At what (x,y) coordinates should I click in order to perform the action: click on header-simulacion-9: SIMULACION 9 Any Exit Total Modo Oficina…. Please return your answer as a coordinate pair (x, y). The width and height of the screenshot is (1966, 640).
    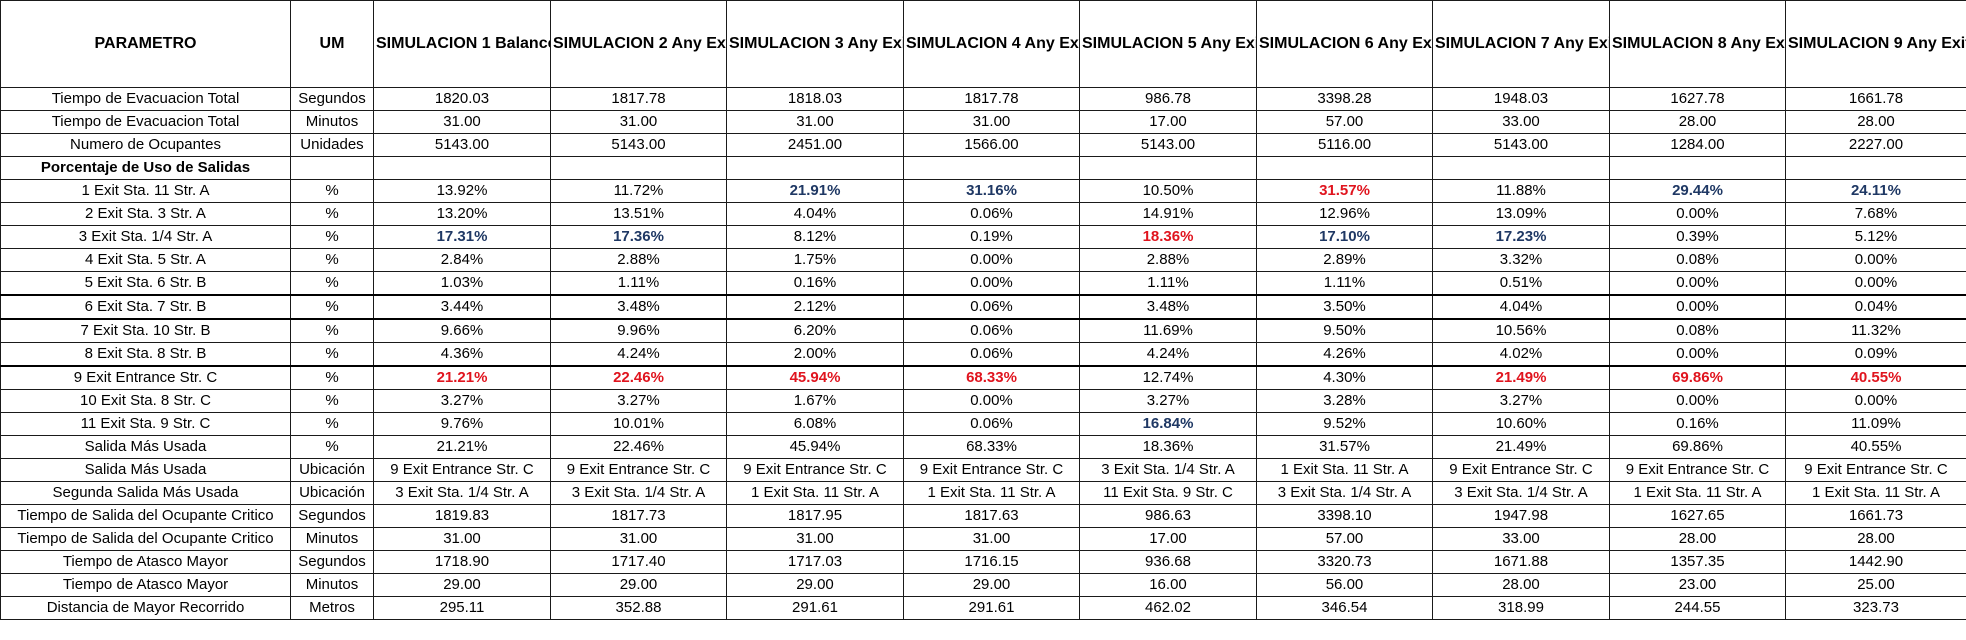
    Looking at the image, I should click on (1875, 44).